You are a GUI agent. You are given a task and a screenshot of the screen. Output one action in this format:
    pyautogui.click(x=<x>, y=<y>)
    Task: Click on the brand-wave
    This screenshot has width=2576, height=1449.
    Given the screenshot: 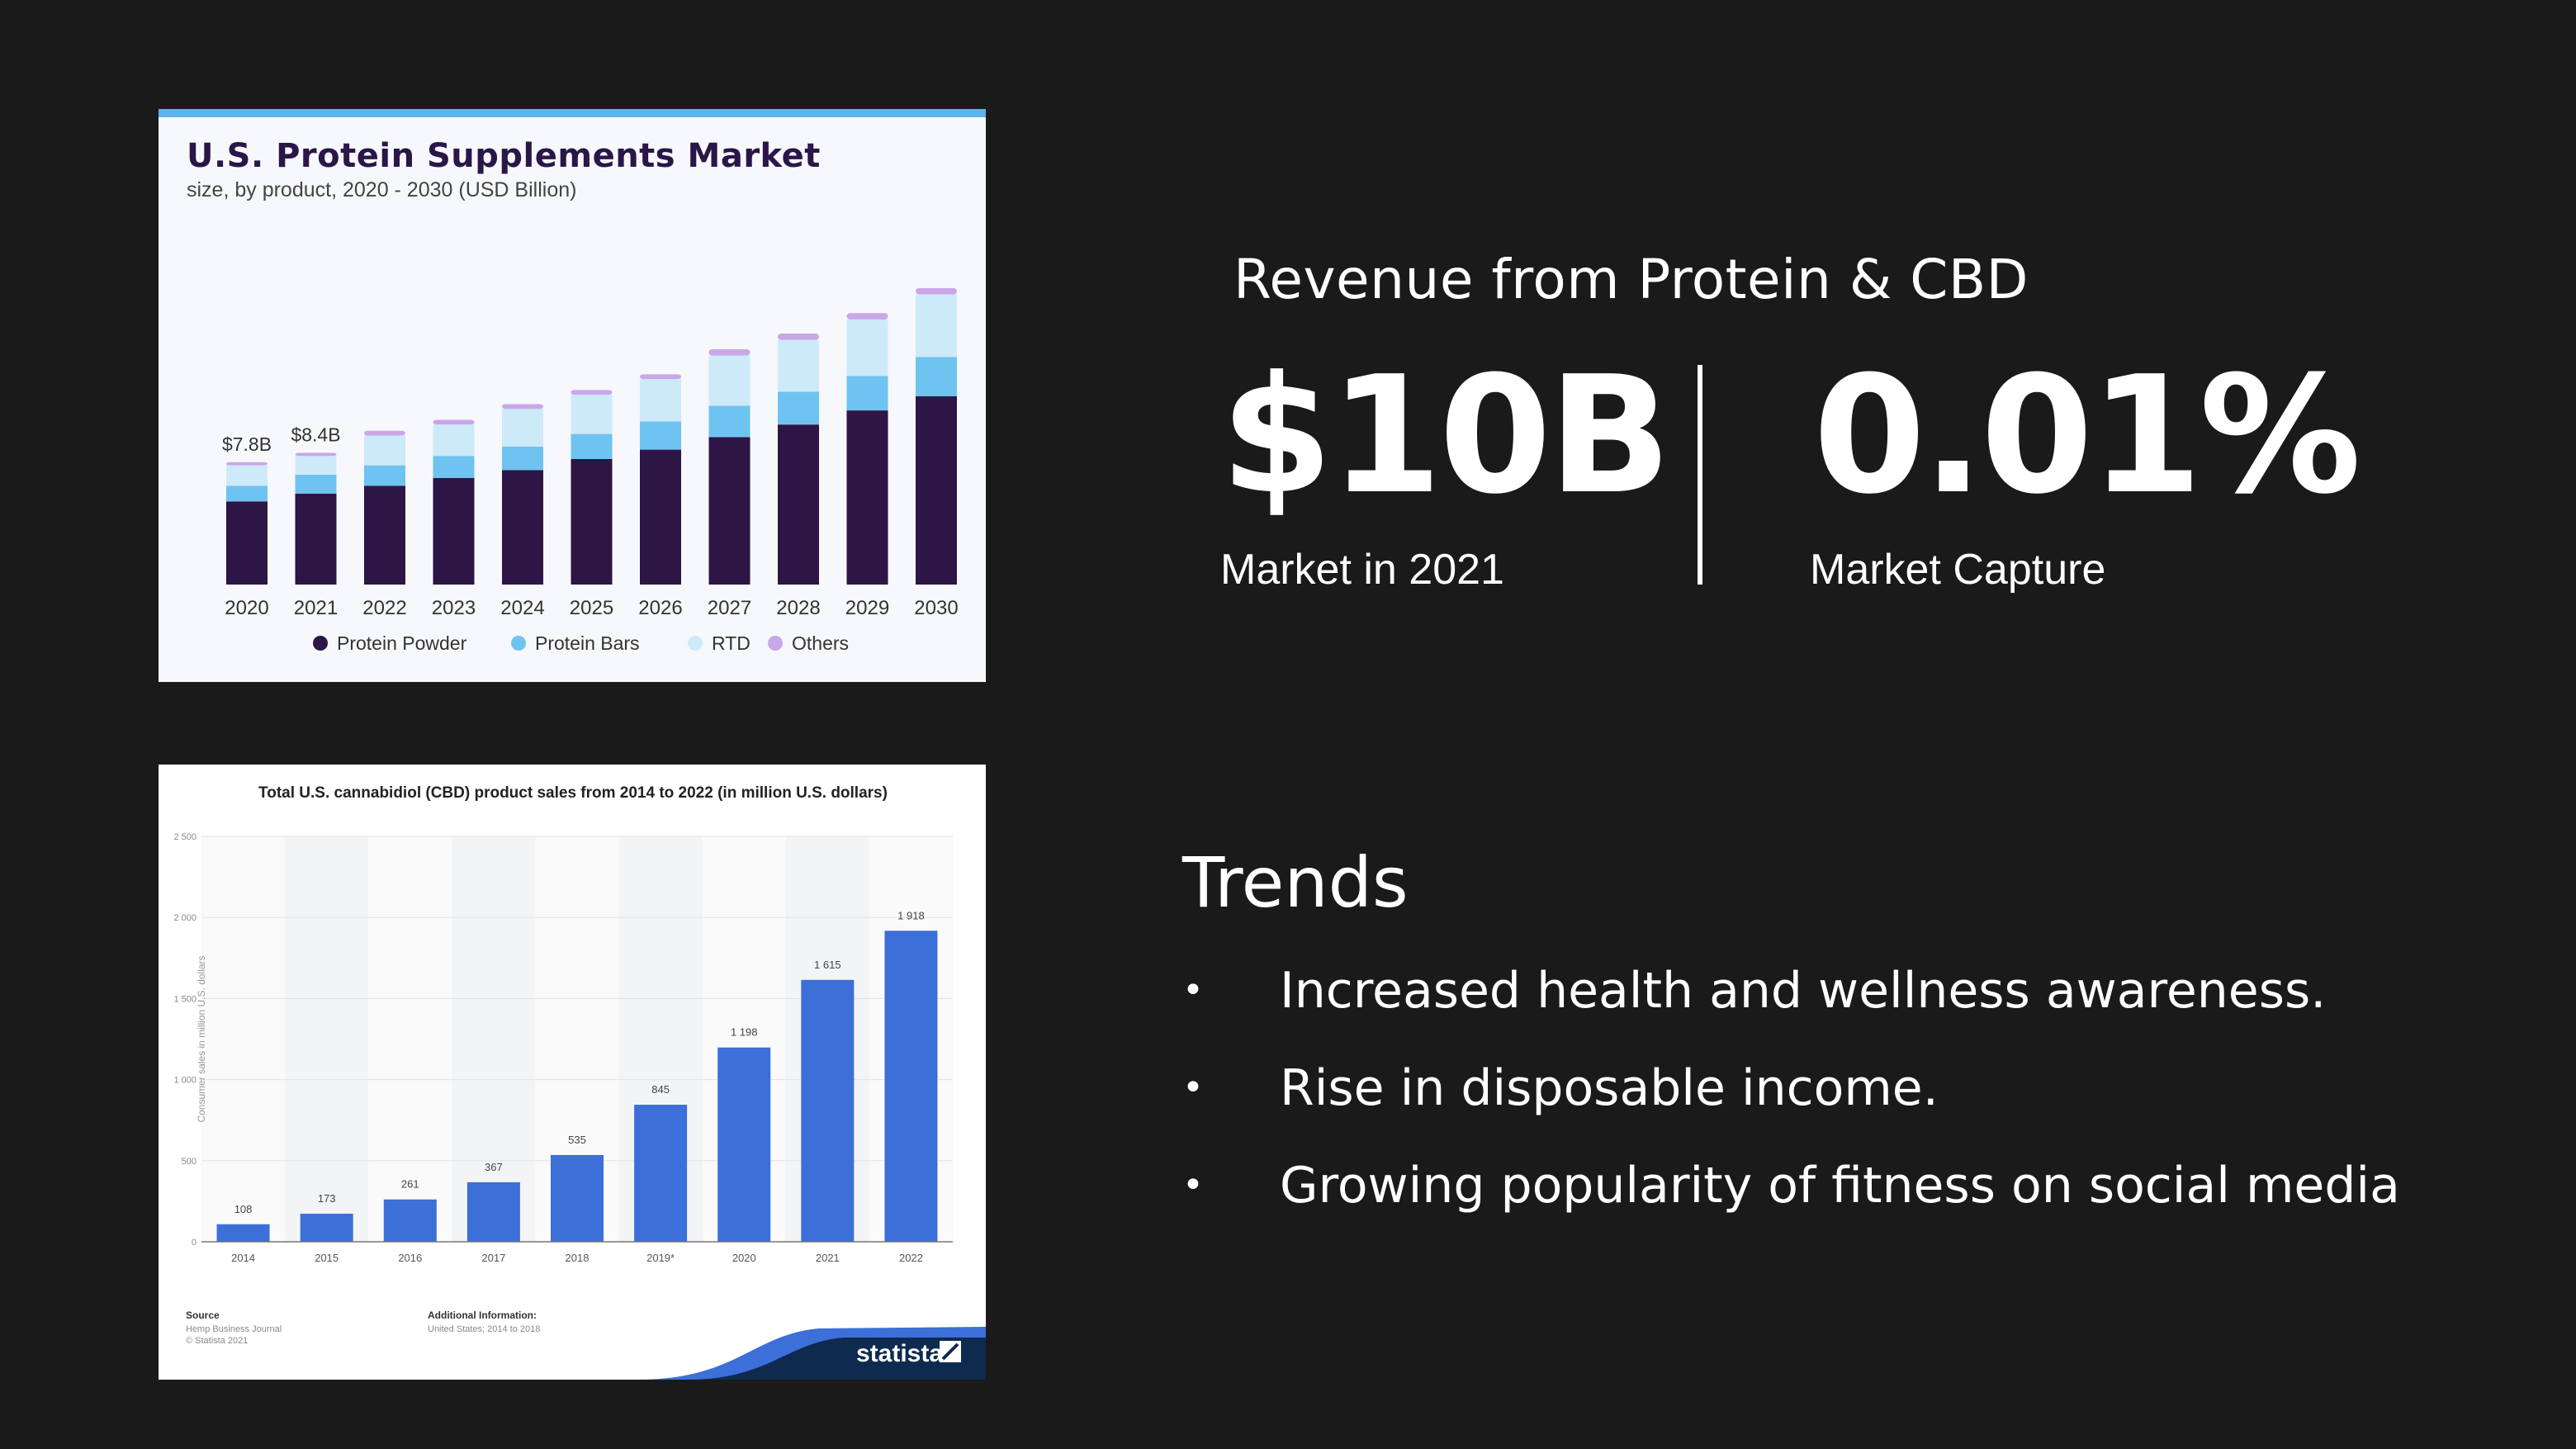 What is the action you would take?
    pyautogui.click(x=836, y=1359)
    